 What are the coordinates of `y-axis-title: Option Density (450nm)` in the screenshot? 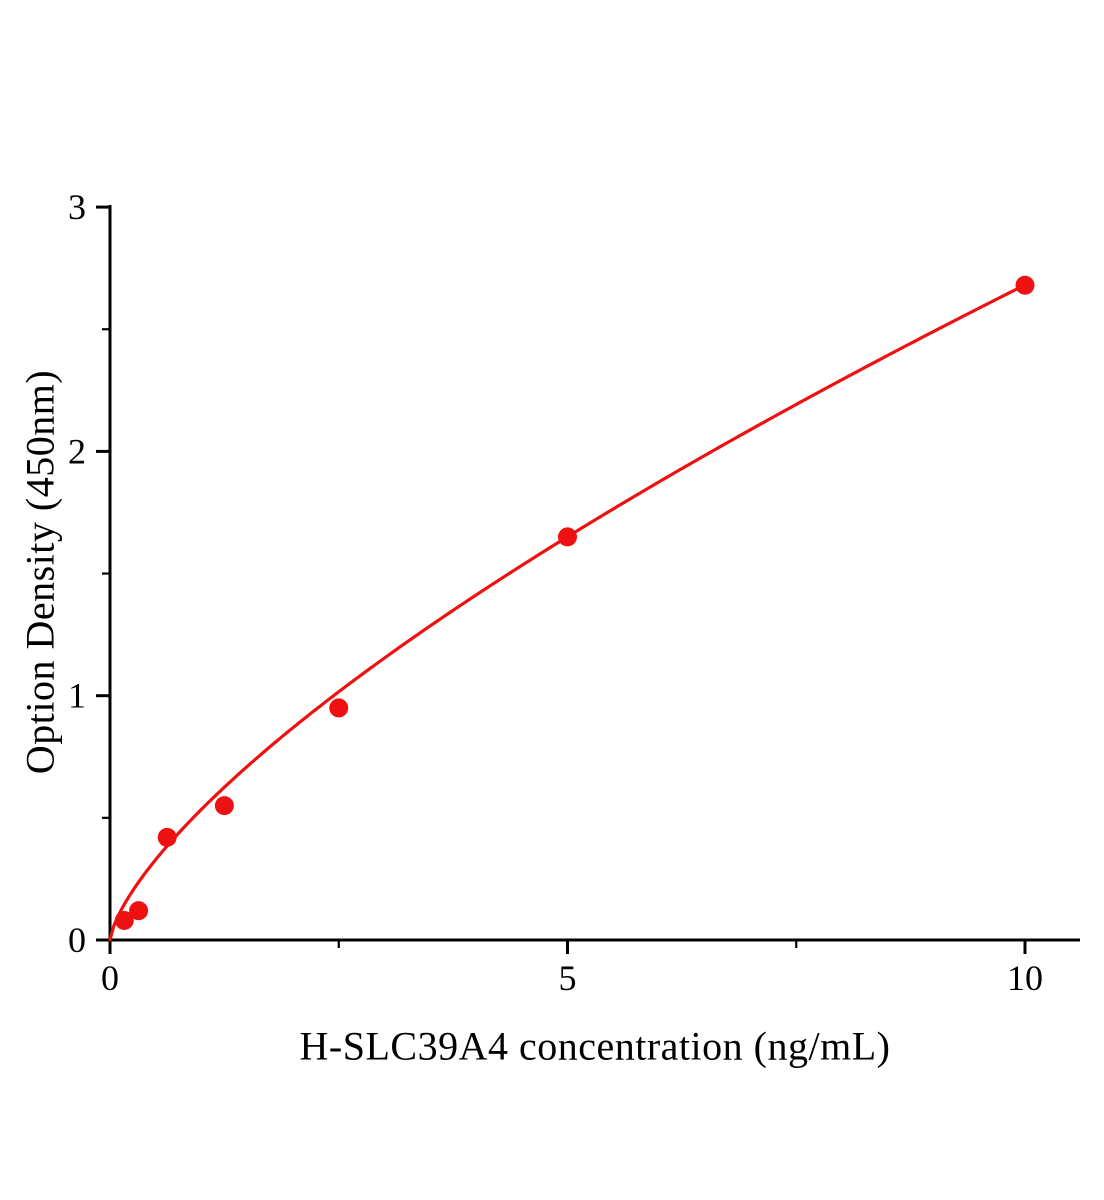 It's located at (40, 572).